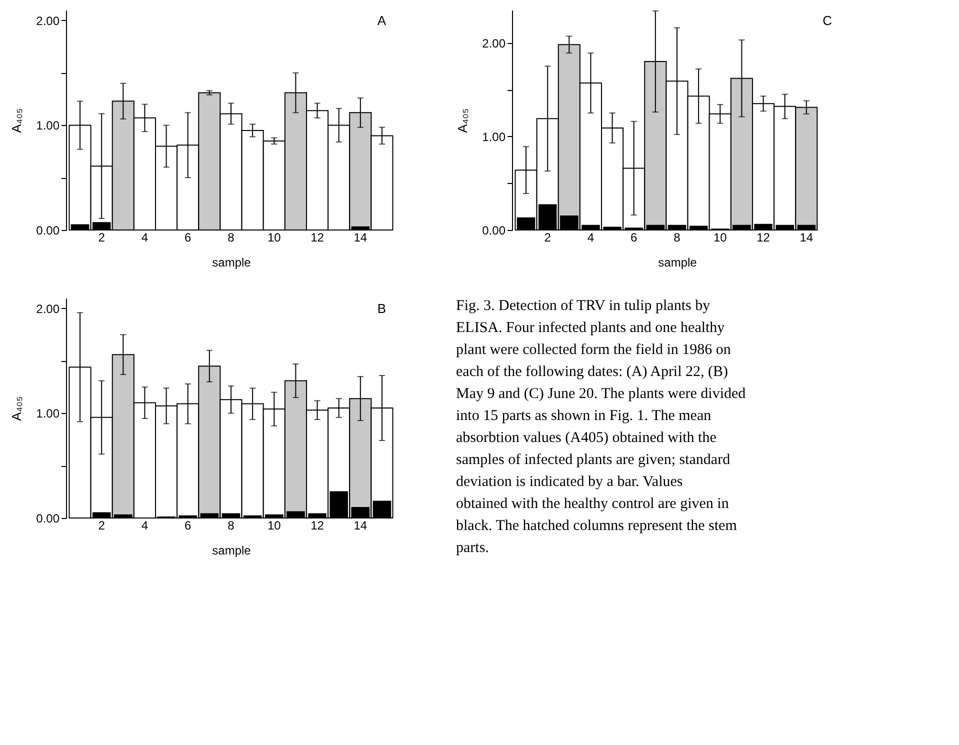 The height and width of the screenshot is (745, 959). Describe the element at coordinates (827, 20) in the screenshot. I see `chart-title: C` at that location.